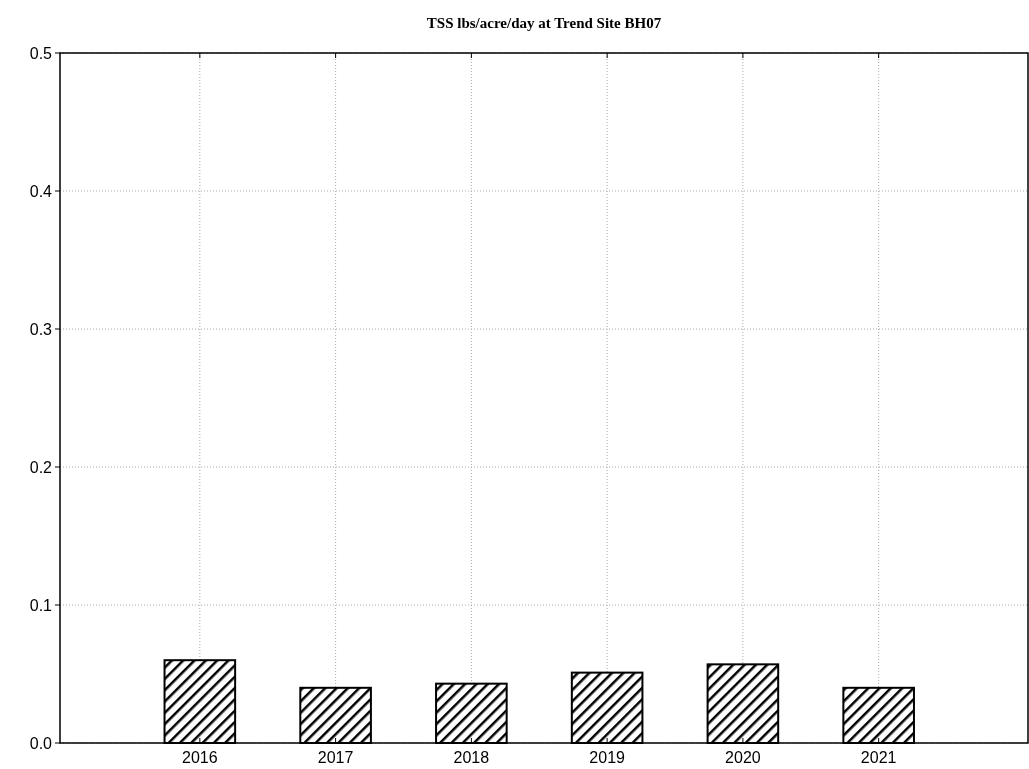  Describe the element at coordinates (471, 757) in the screenshot. I see `x-tick-label: 2018` at that location.